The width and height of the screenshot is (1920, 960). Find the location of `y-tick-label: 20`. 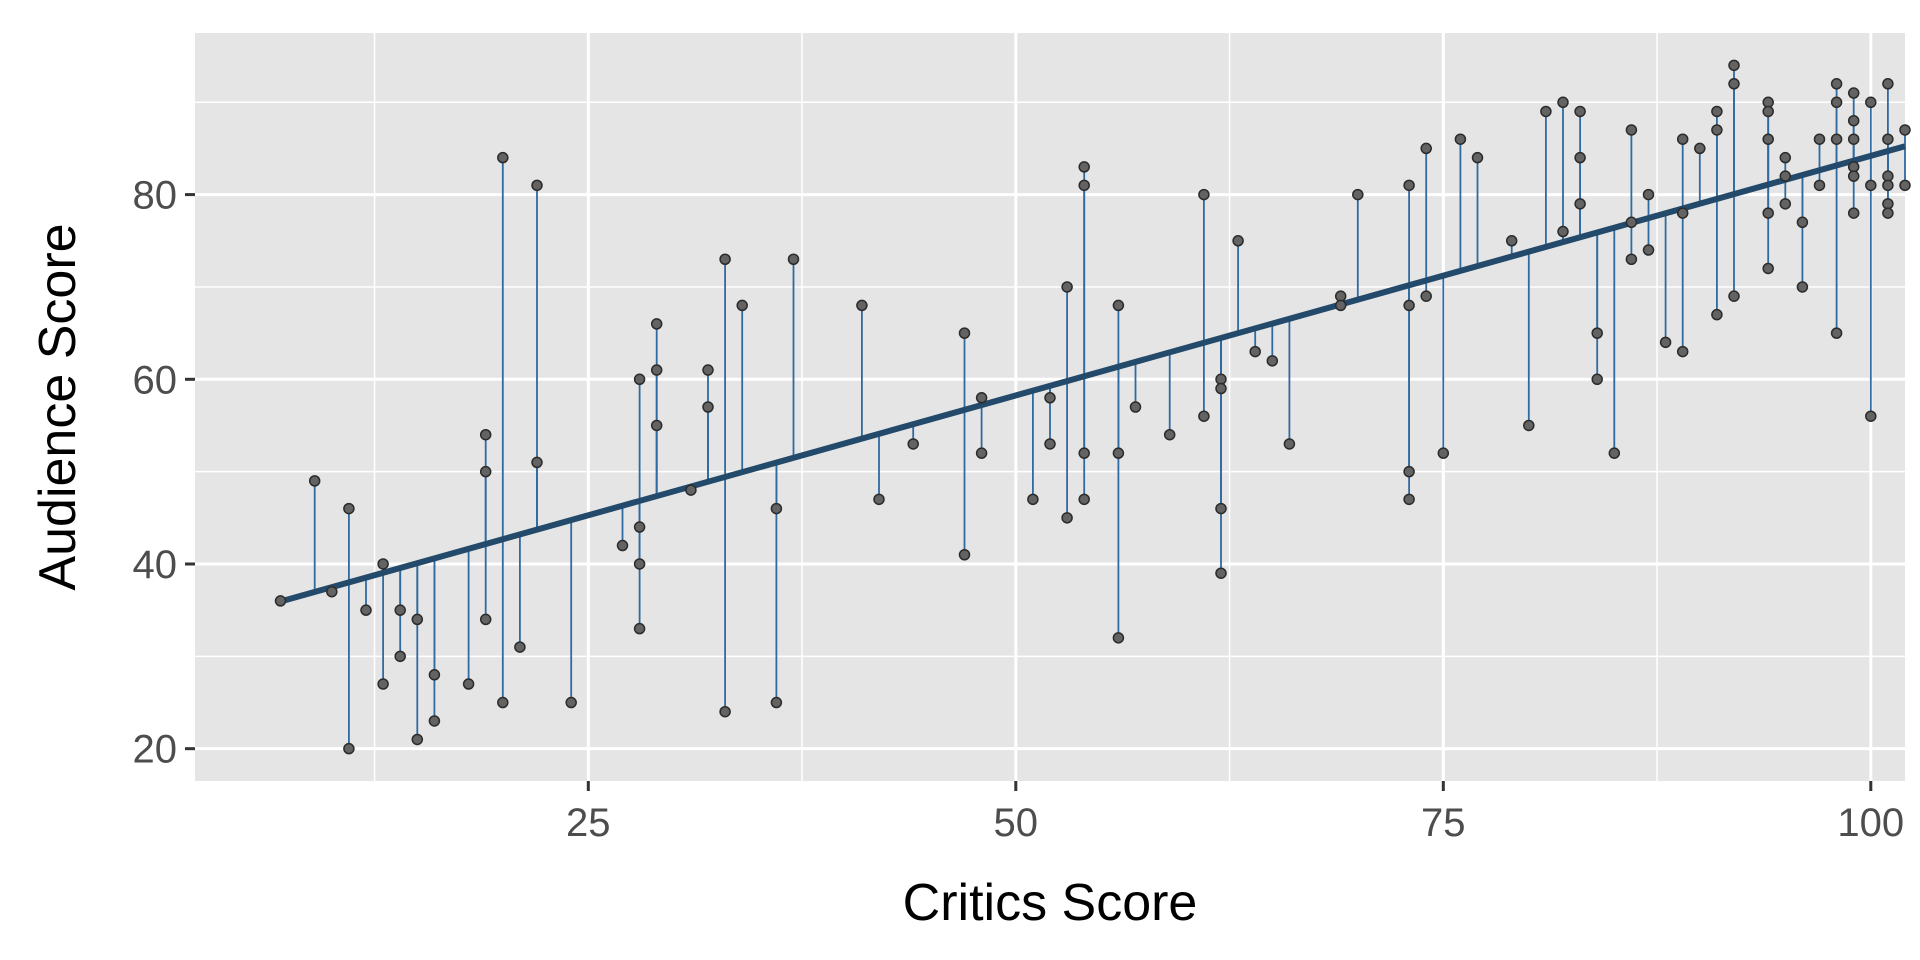

y-tick-label: 20 is located at coordinates (155, 750).